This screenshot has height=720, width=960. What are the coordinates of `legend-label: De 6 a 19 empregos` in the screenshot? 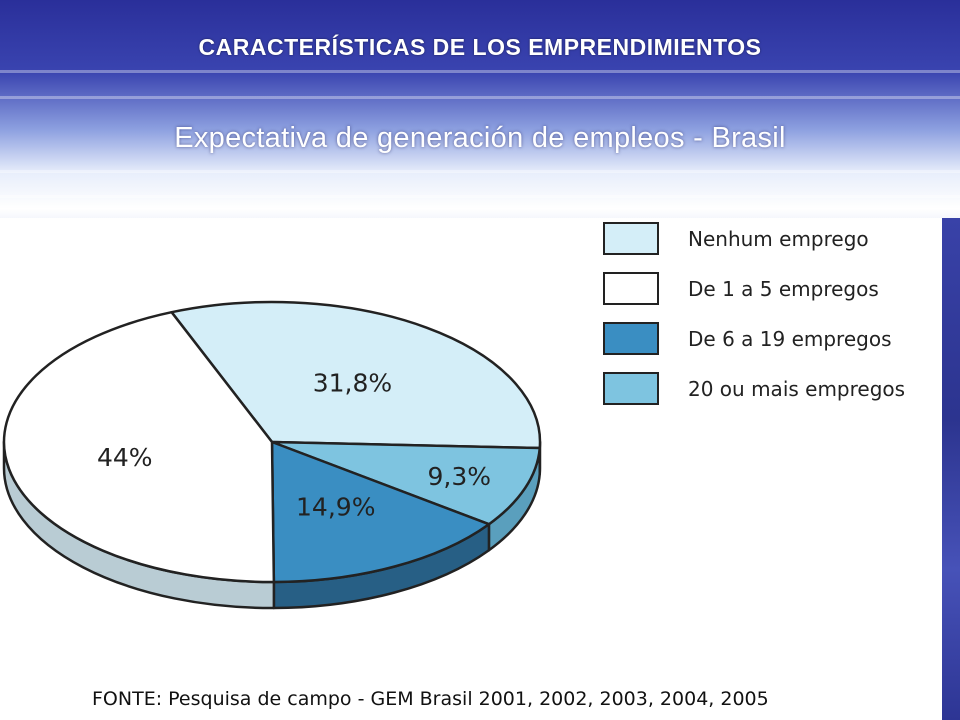 It's located at (790, 339).